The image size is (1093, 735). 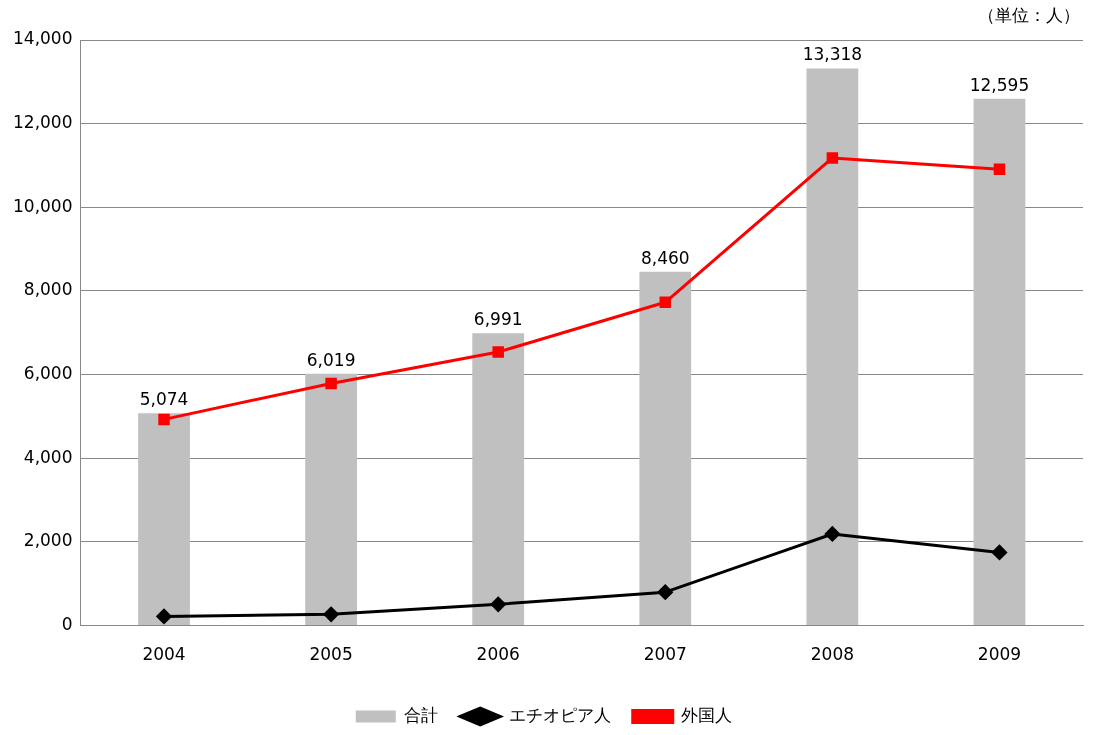 What do you see at coordinates (331, 359) in the screenshot?
I see `data-label: 6,019` at bounding box center [331, 359].